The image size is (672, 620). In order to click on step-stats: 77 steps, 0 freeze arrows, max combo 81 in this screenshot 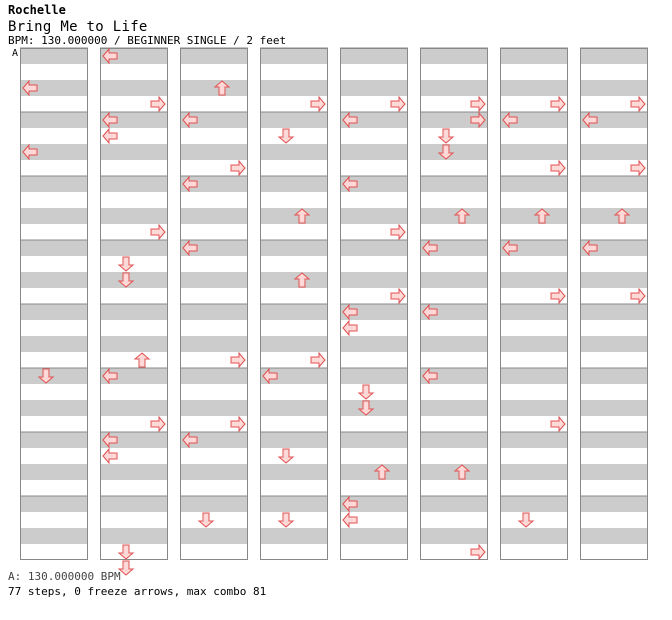, I will do `click(137, 591)`.